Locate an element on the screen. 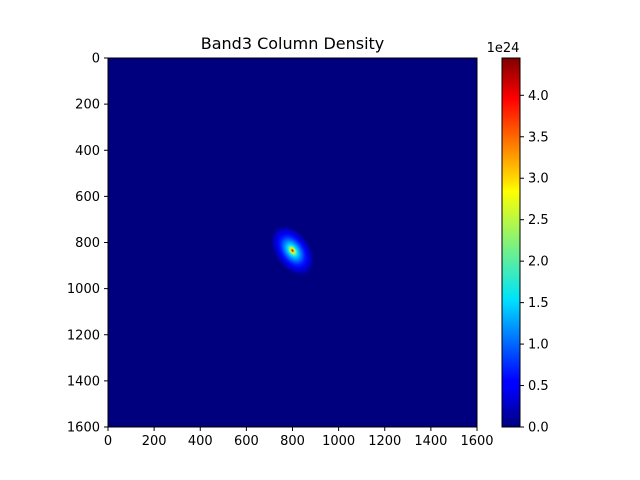 The width and height of the screenshot is (640, 480). colorbar-tick-label: 3.0 is located at coordinates (538, 179).